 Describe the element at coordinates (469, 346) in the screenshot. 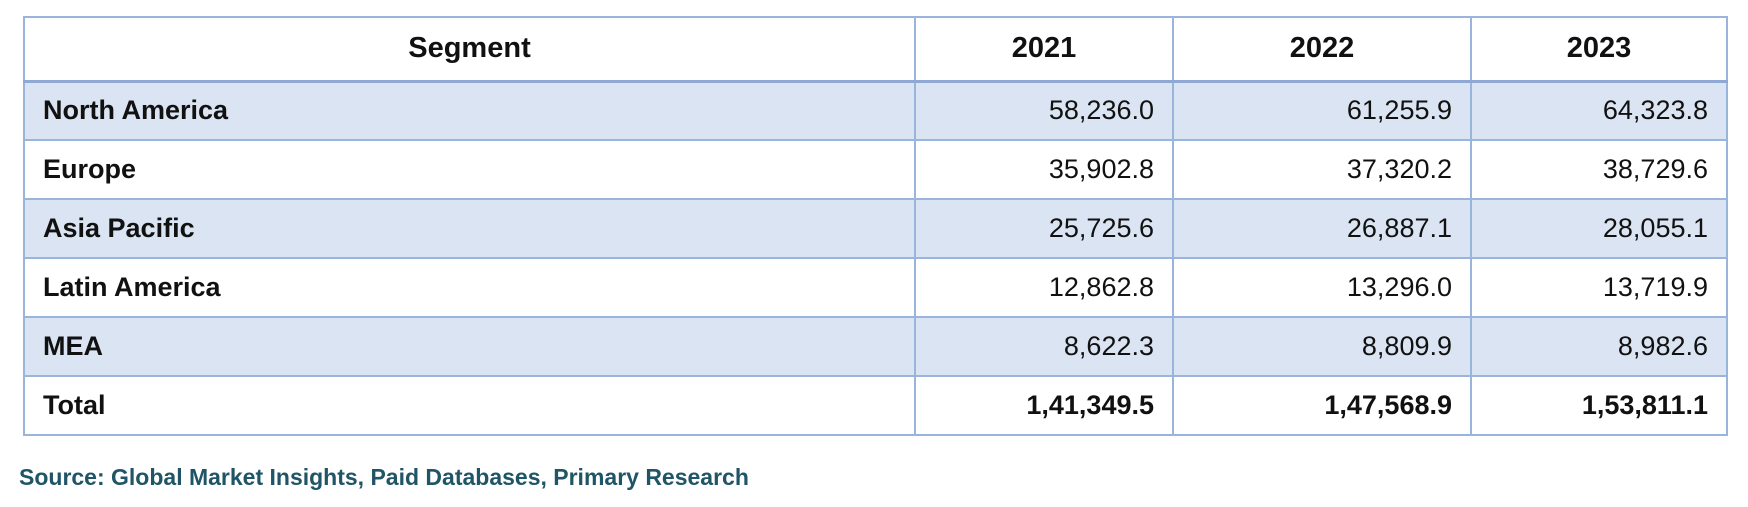

I see `row-label: MEA` at that location.